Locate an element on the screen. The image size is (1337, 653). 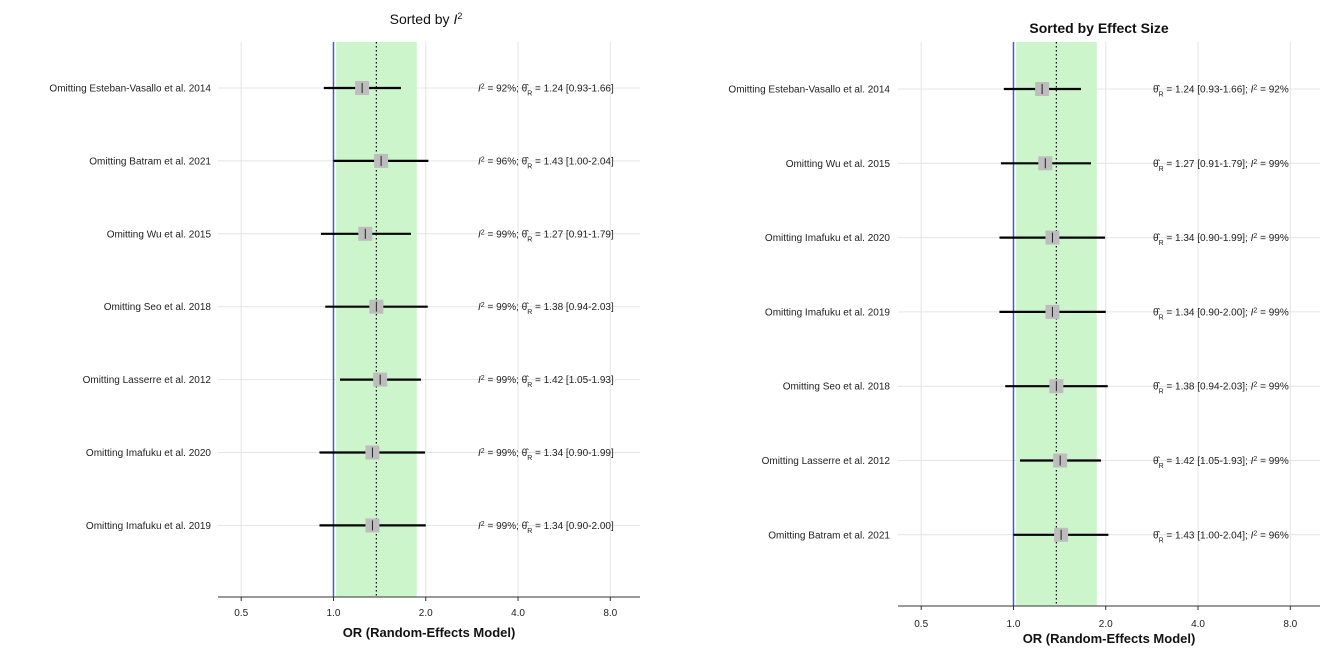
chart-title: Sorted by Effect Size is located at coordinates (1098, 28).